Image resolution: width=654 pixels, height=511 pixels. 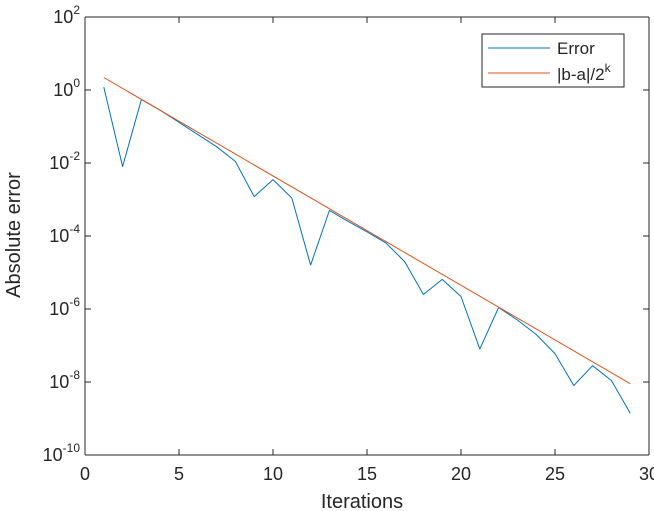 What do you see at coordinates (461, 474) in the screenshot?
I see `x-tick-label: 20` at bounding box center [461, 474].